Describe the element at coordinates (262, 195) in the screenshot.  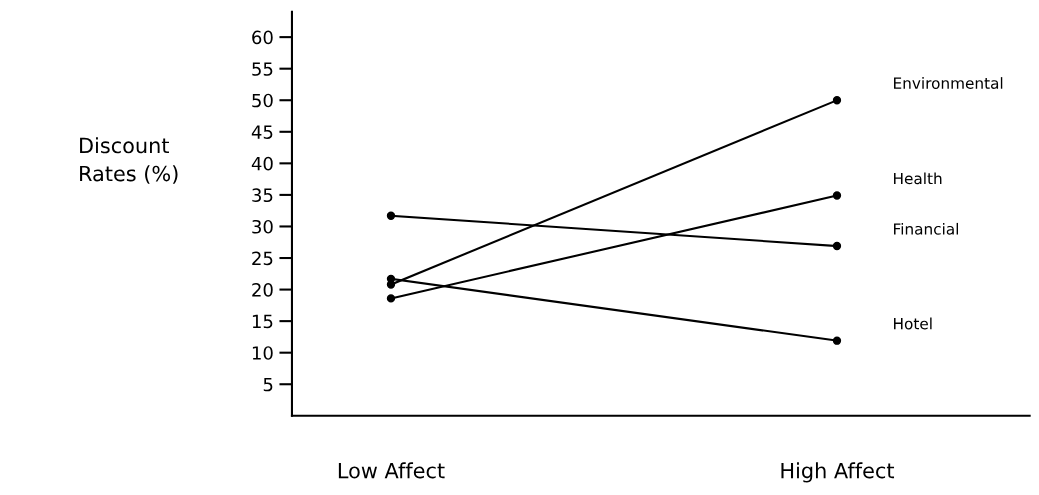
I see `y-tick-label: 35` at that location.